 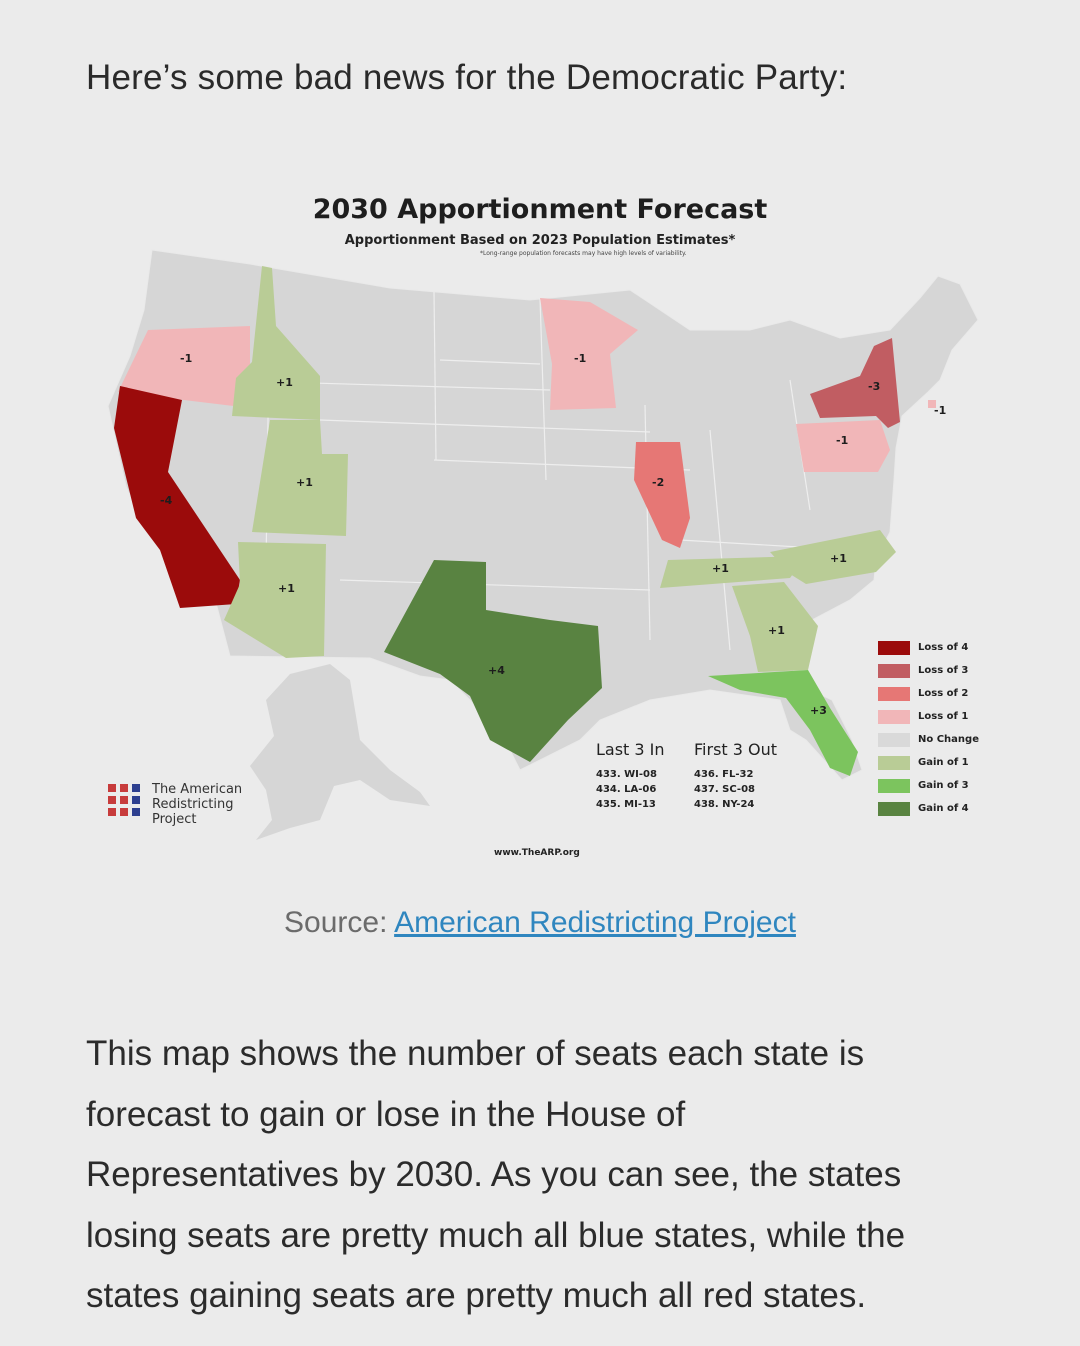 I want to click on state-pennsylvania, so click(x=843, y=446).